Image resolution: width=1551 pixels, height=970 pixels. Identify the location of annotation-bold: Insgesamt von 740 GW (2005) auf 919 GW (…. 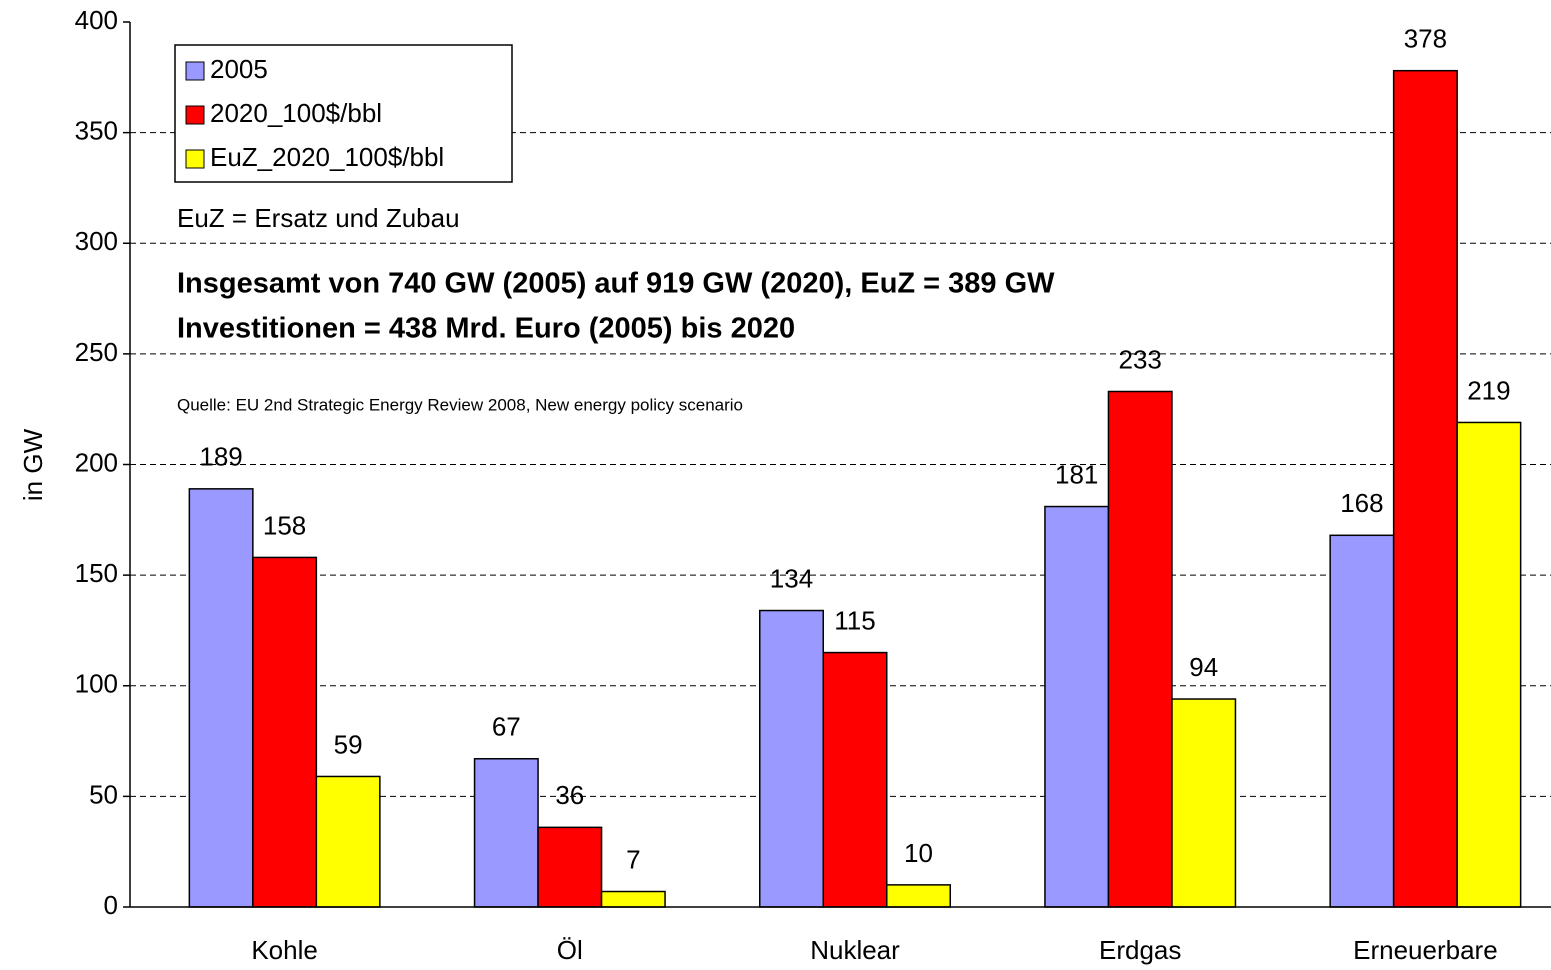
(616, 284).